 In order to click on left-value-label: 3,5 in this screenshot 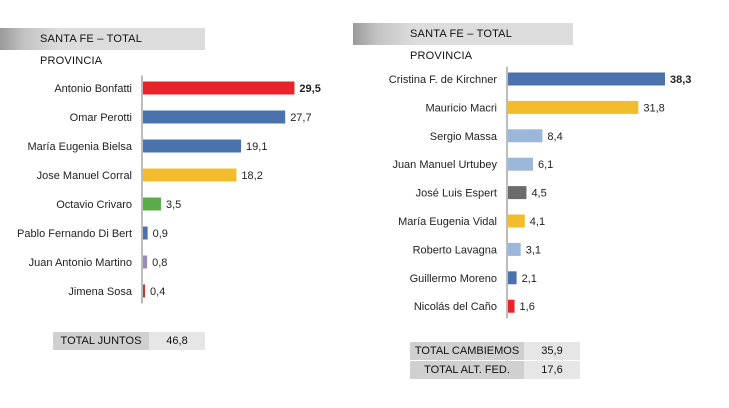, I will do `click(173, 205)`.